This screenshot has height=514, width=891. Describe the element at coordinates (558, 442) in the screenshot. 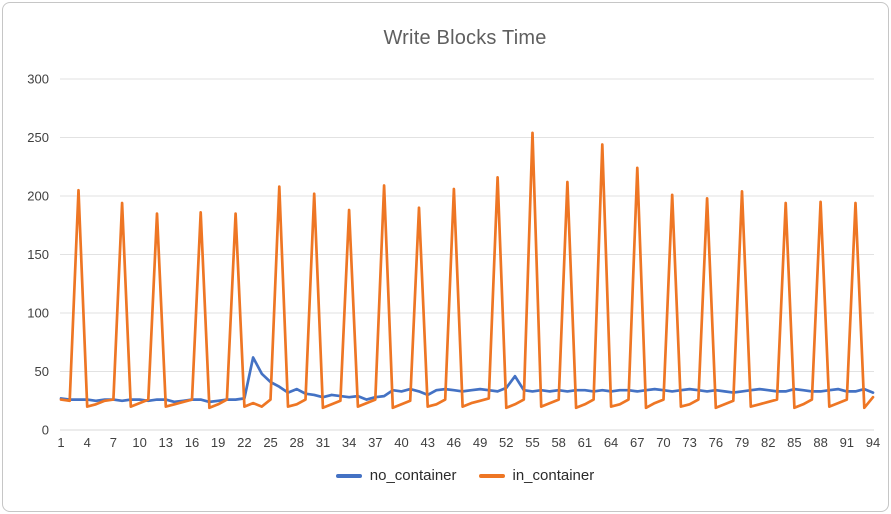

I see `x-tick-label-58: 58` at that location.